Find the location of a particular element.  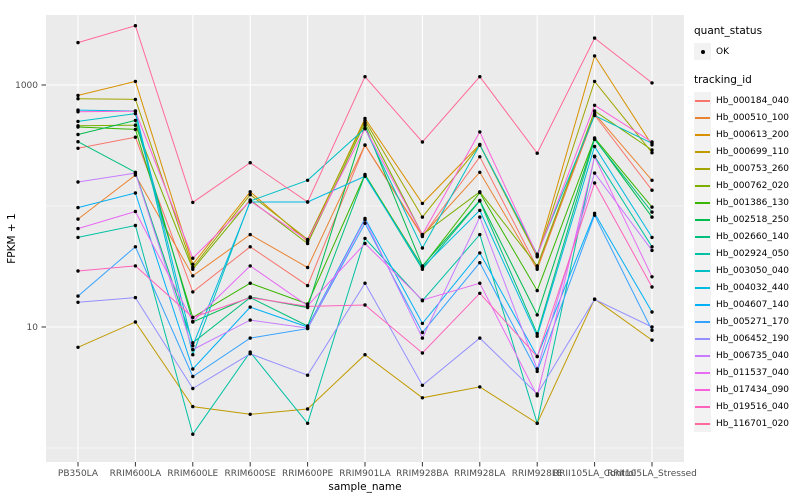

legend-title-quant-status: quant_status is located at coordinates (728, 31).